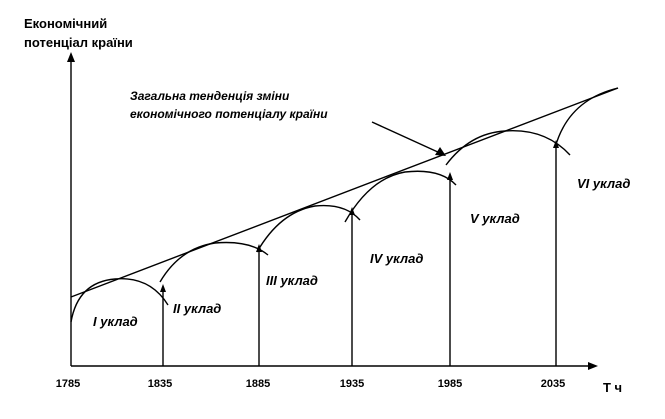 The height and width of the screenshot is (419, 665). What do you see at coordinates (65, 23) in the screenshot?
I see `y-axis-title-line-1: Економічний` at bounding box center [65, 23].